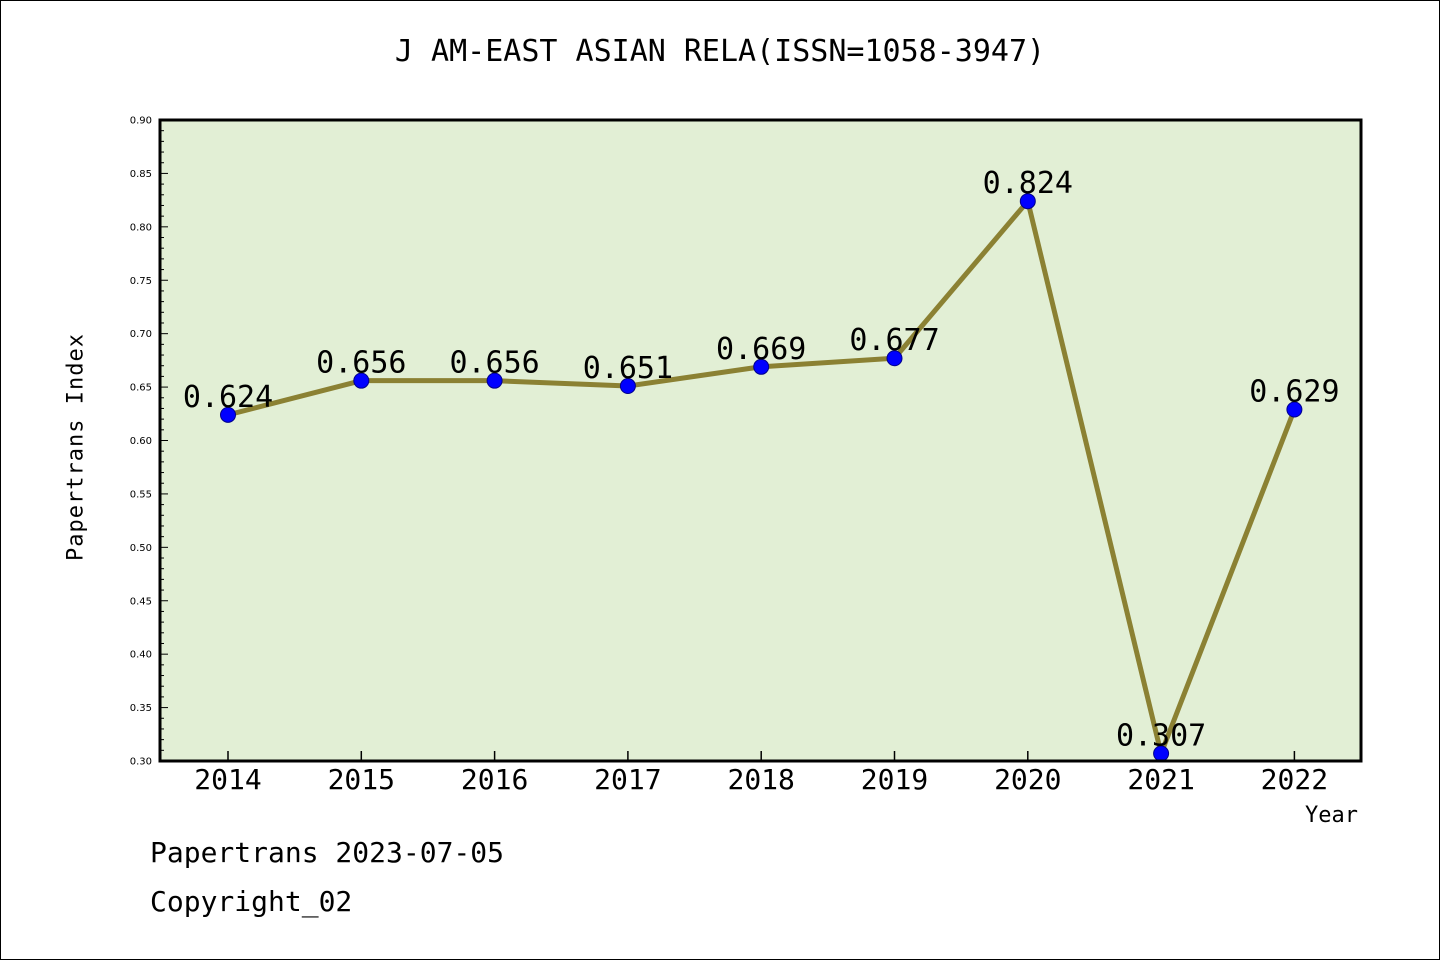 This screenshot has width=1440, height=960. What do you see at coordinates (627, 779) in the screenshot?
I see `x-tick-label: 2017` at bounding box center [627, 779].